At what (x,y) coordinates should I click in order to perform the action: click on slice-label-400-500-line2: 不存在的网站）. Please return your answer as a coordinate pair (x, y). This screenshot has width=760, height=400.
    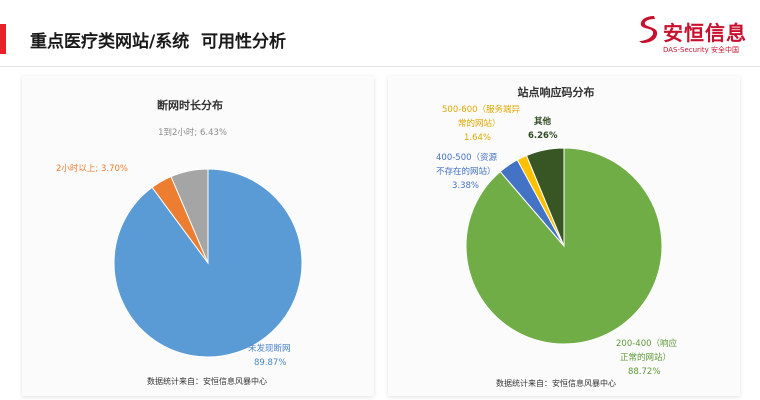
    Looking at the image, I should click on (466, 171).